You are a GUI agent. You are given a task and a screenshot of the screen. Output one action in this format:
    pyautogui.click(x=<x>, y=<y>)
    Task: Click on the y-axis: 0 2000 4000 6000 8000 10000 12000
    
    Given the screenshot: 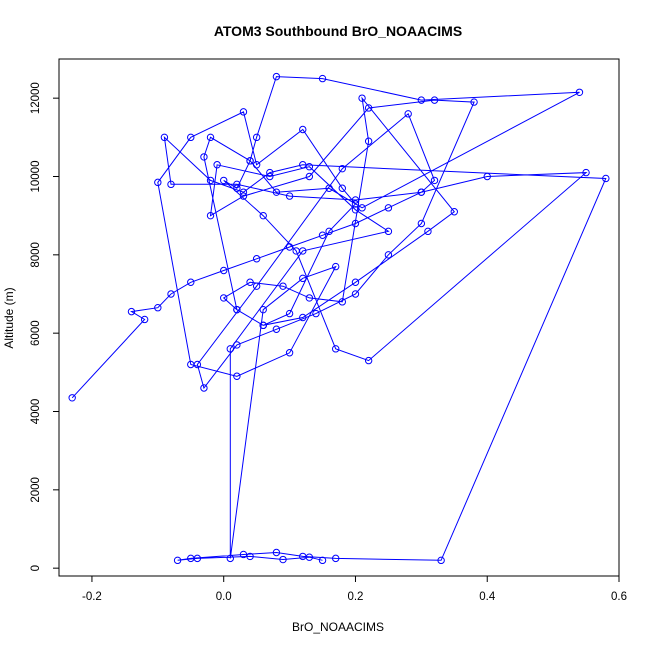 What is the action you would take?
    pyautogui.click(x=44, y=326)
    